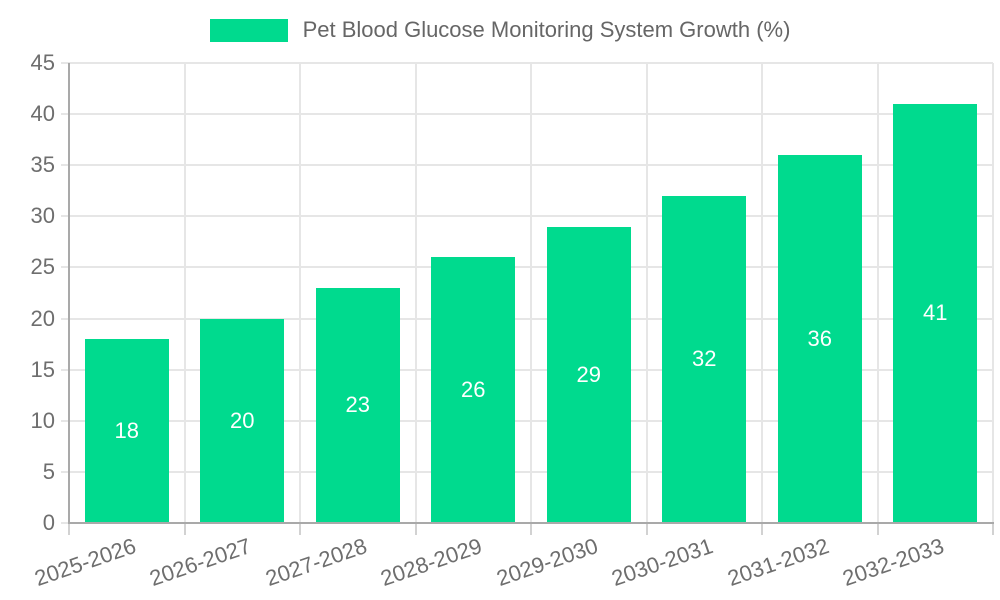 The height and width of the screenshot is (600, 1000). I want to click on x-tick-label: 2030-2031, so click(662, 562).